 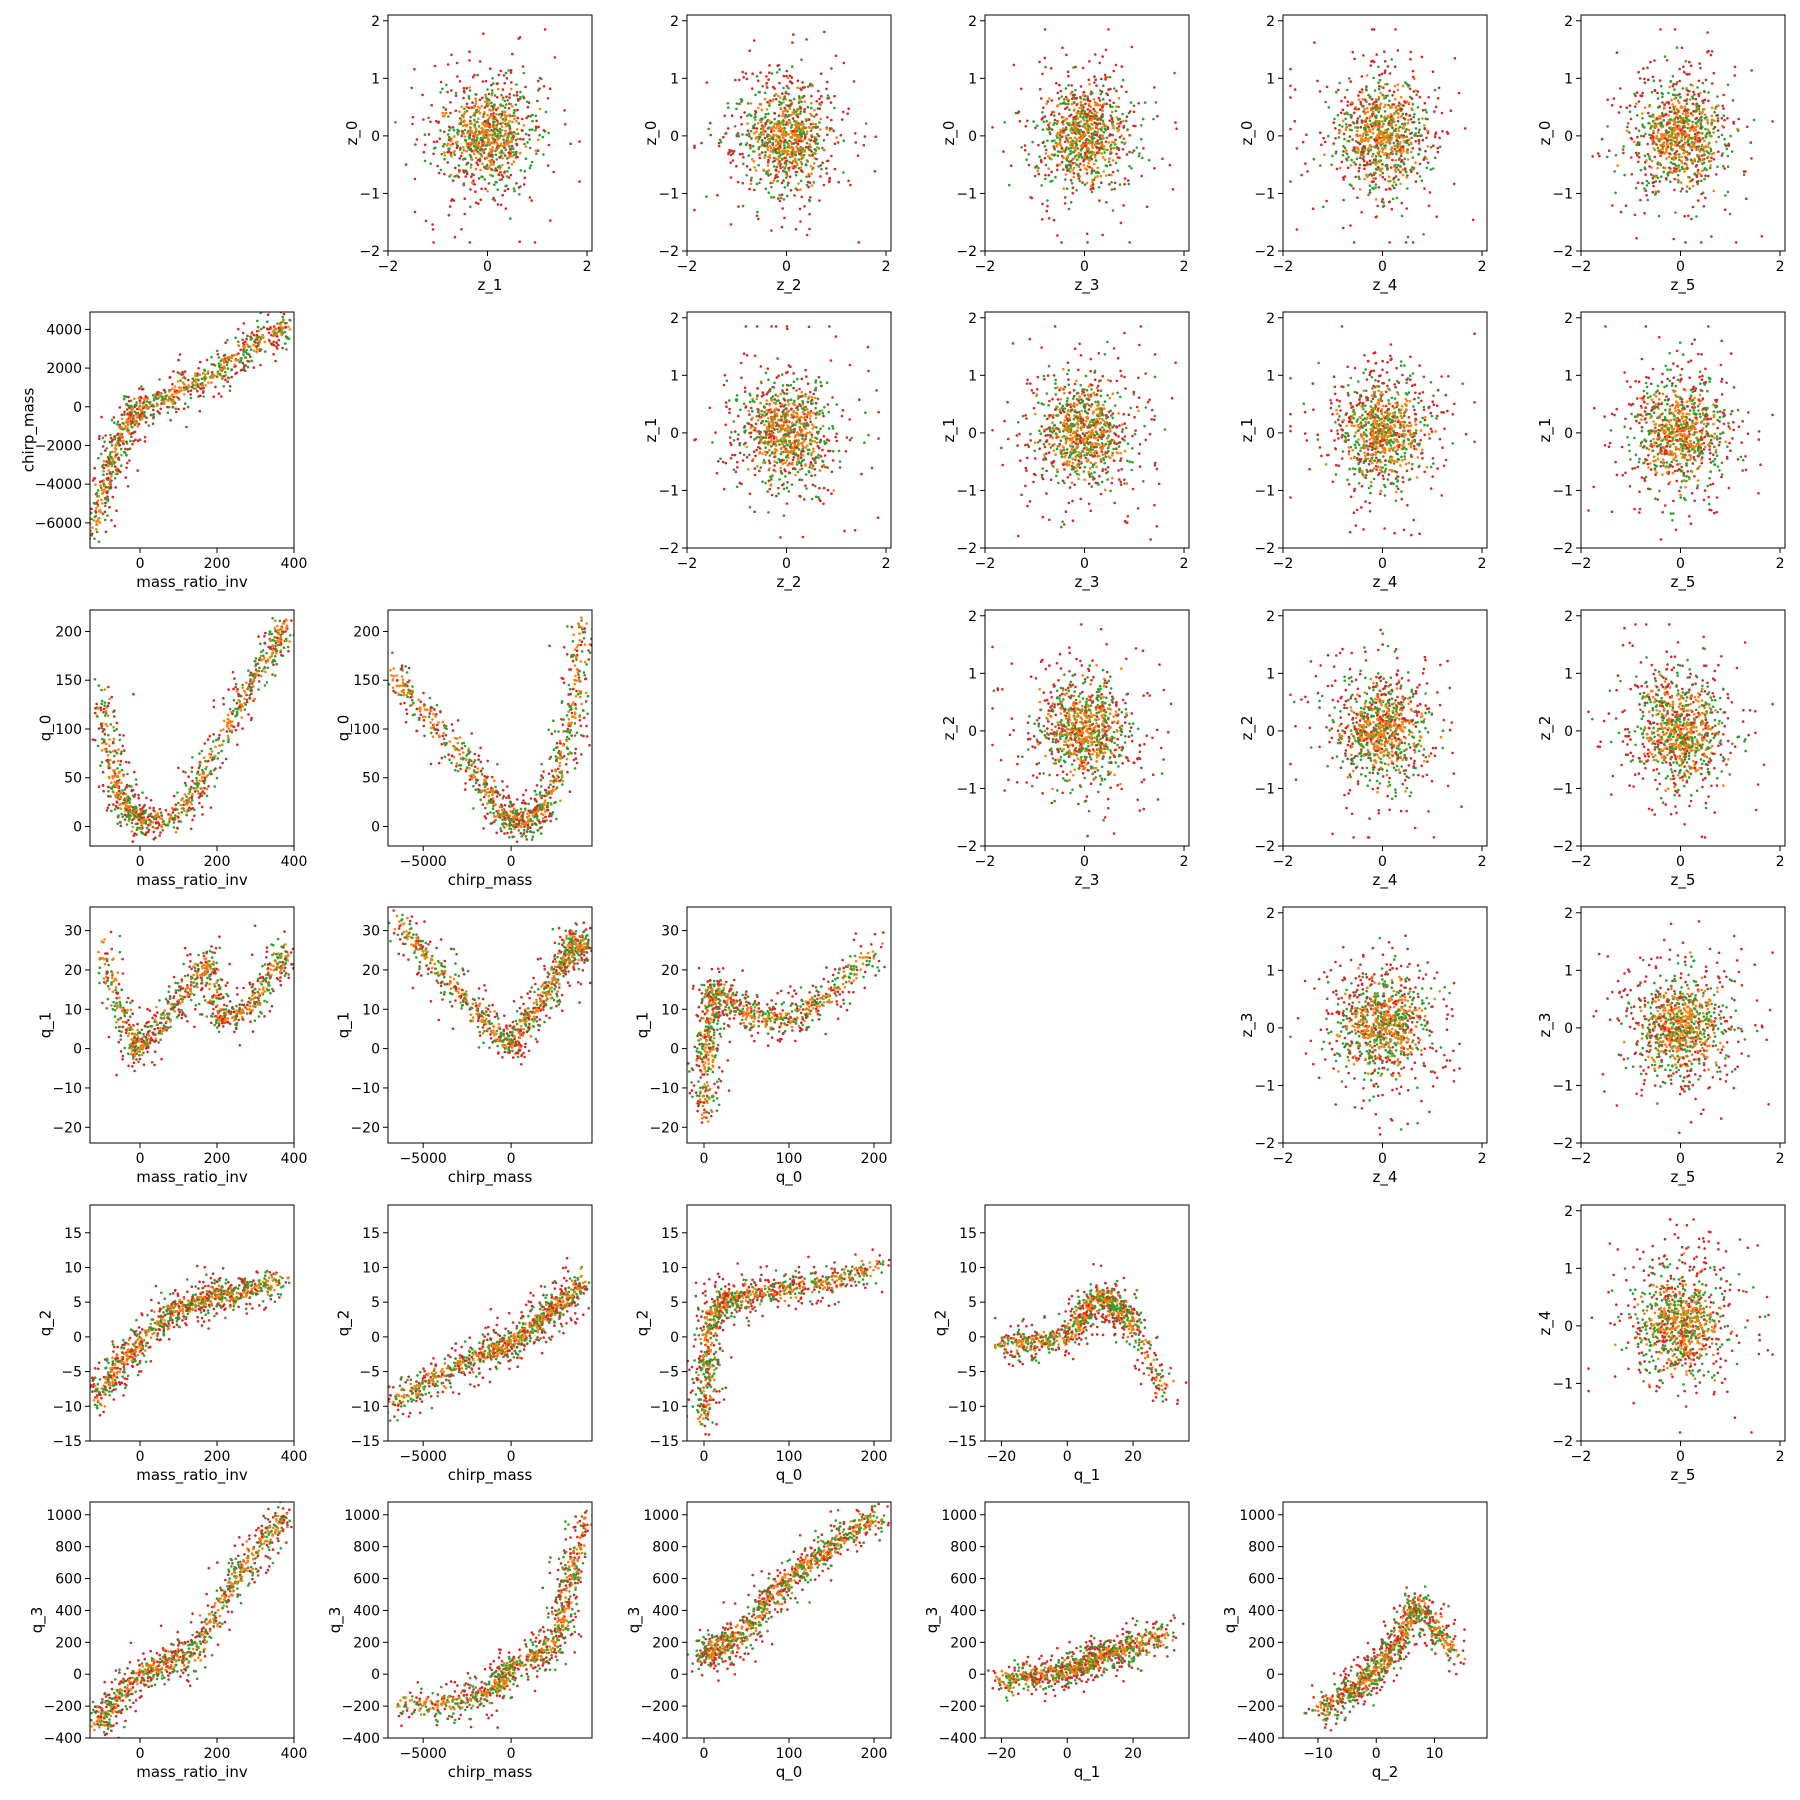 I want to click on x-tick-label: 2, so click(x=1780, y=267).